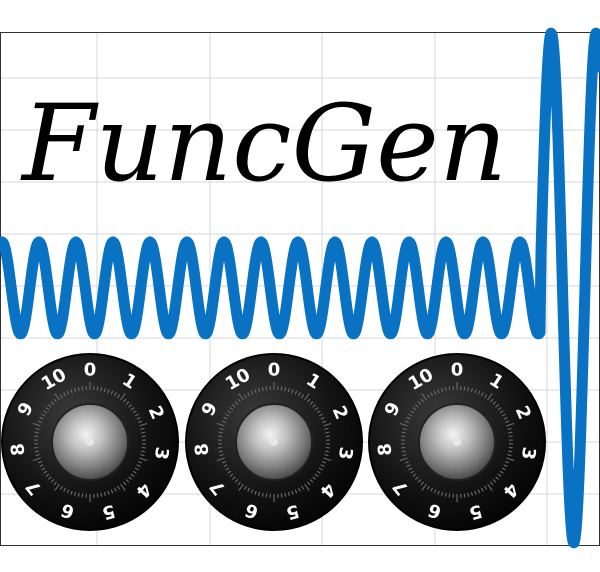 The width and height of the screenshot is (600, 572). Describe the element at coordinates (90, 442) in the screenshot. I see `knob-center-dot` at that location.